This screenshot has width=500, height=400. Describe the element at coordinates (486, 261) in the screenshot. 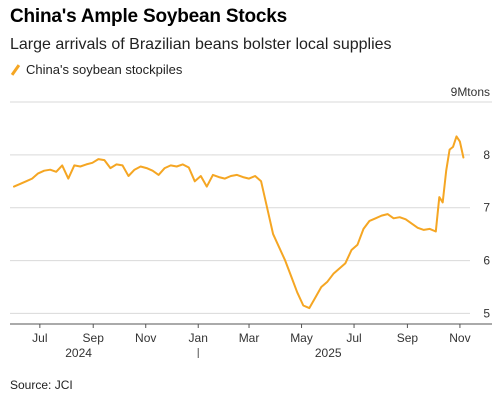

I see `y-tick-label: 6` at that location.